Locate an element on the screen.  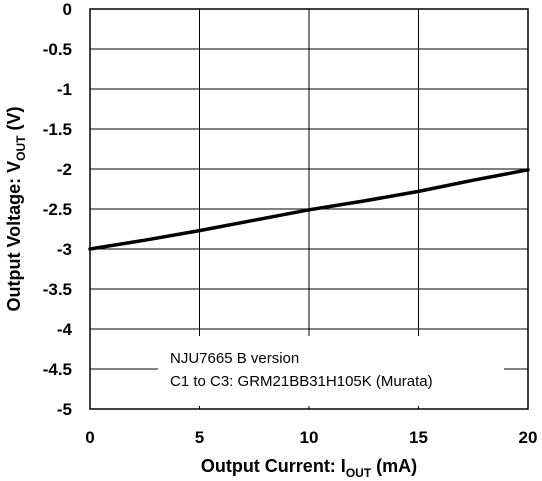
x-tick-label: 10 is located at coordinates (309, 437).